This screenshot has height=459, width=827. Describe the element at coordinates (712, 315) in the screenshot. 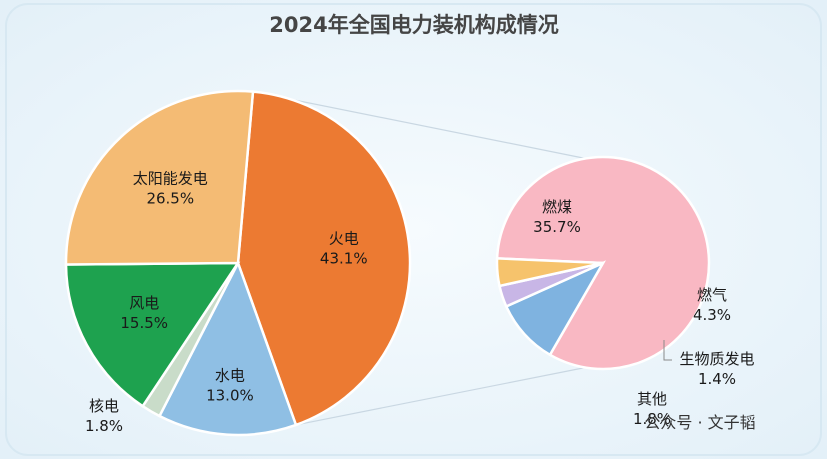

I see `breakdown-slice-value-2: 4.3%` at that location.